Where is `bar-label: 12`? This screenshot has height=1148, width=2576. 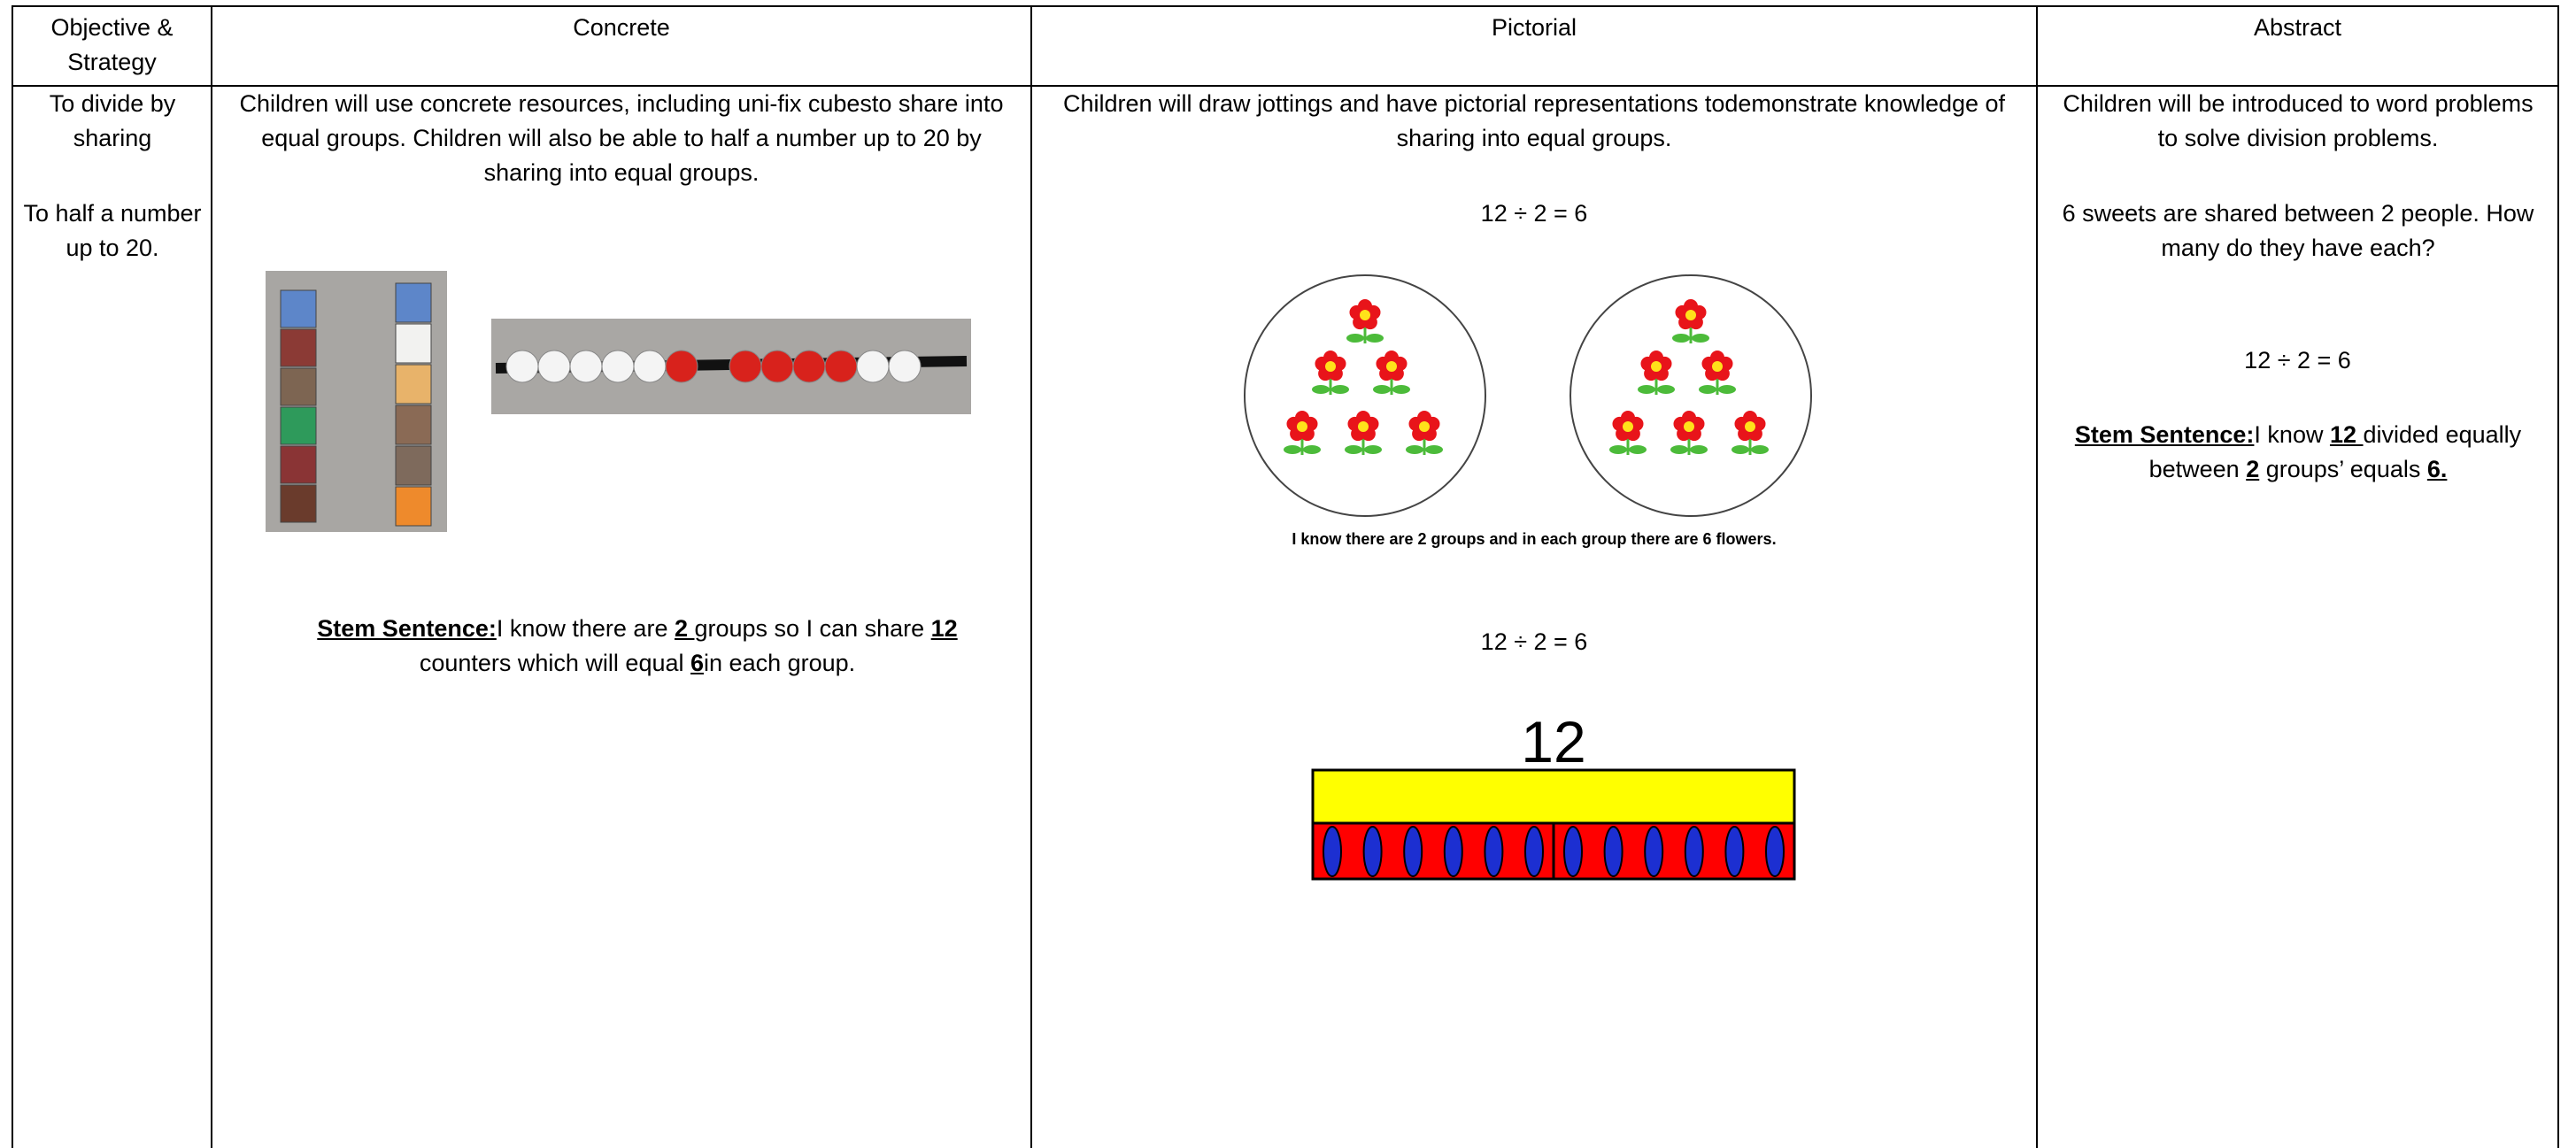
bar-label: 12 is located at coordinates (1553, 741).